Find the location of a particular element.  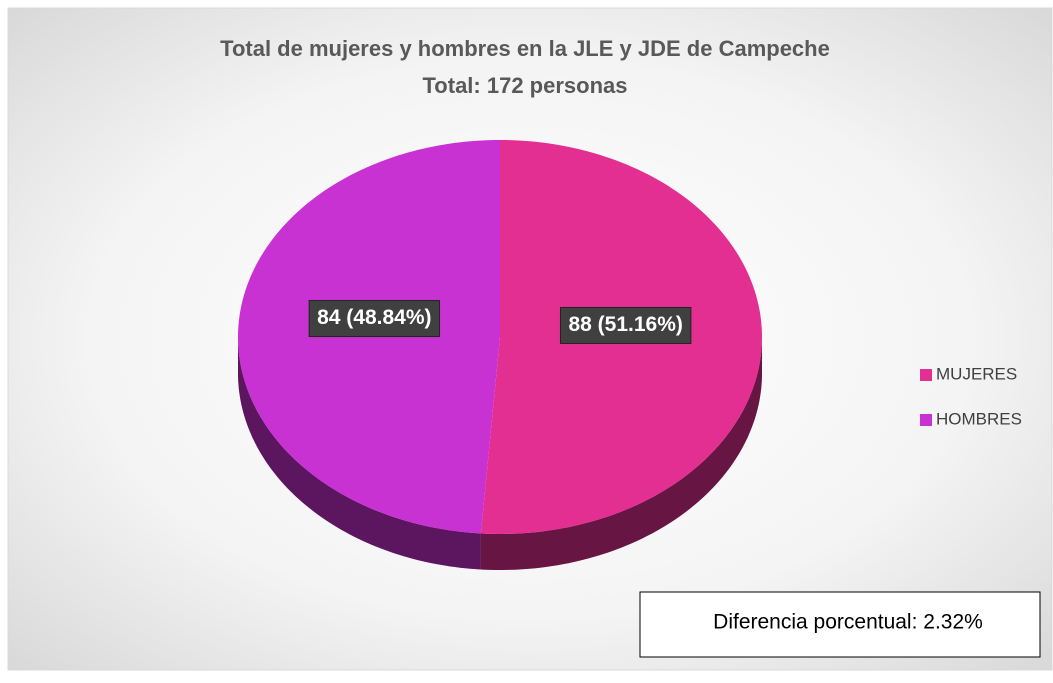

annotation: Diferencia porcentual: 2.32% is located at coordinates (848, 622).